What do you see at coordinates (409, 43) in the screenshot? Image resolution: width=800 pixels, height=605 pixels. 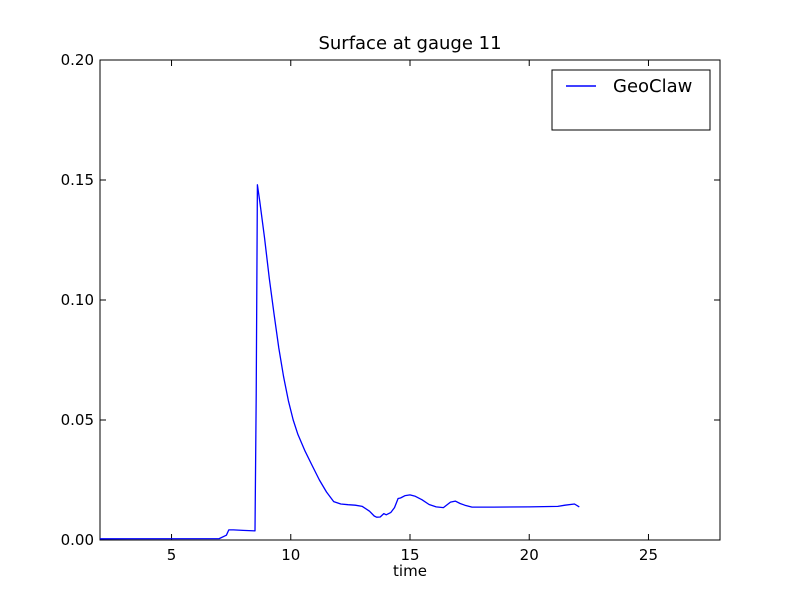 I see `chart-title: Surface at gauge 11` at bounding box center [409, 43].